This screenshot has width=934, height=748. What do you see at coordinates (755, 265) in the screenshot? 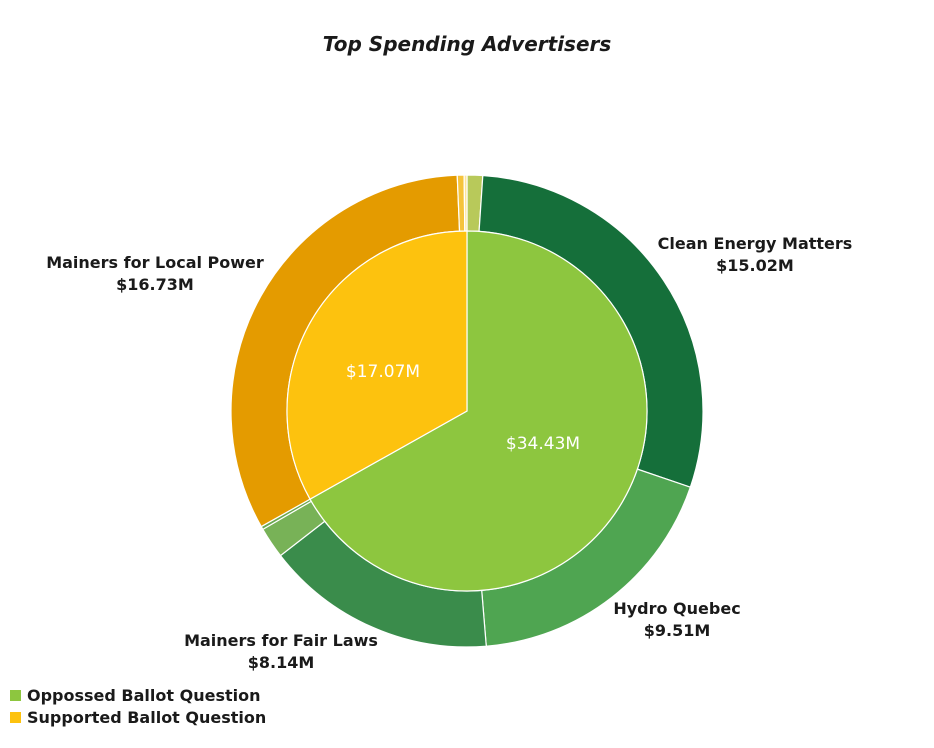
I see `outer-label-clean-energy-value: $15.02M` at bounding box center [755, 265].